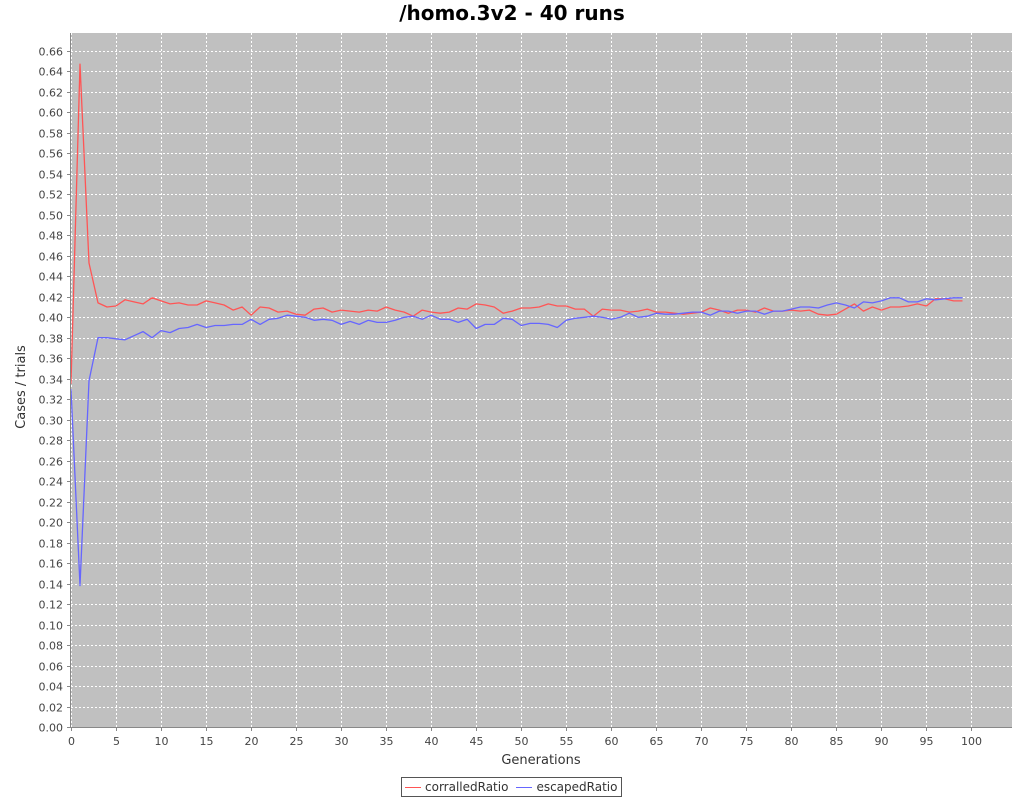  Describe the element at coordinates (51, 175) in the screenshot. I see `y-tick-label: 0.54` at that location.